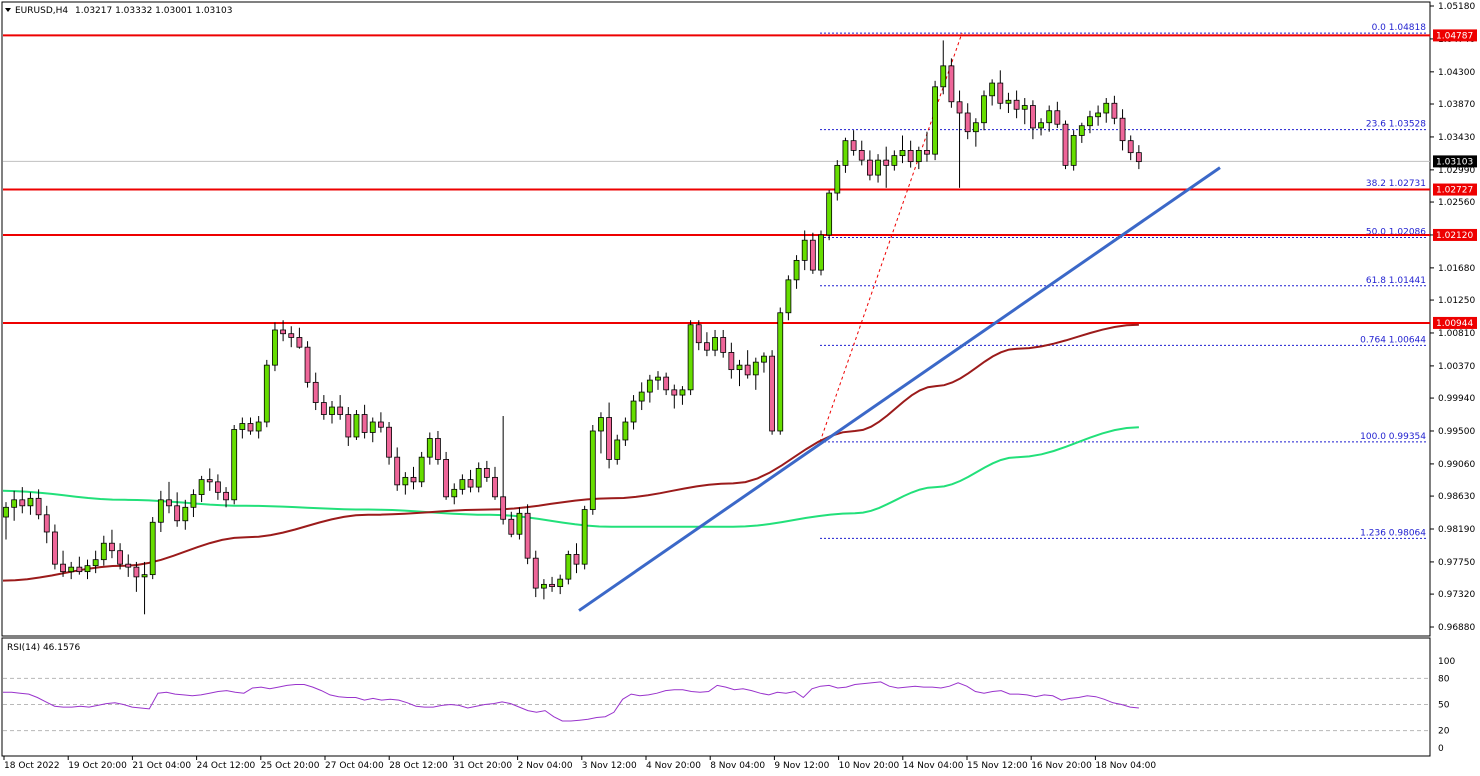  I want to click on ma-slow-line, so click(570, 477).